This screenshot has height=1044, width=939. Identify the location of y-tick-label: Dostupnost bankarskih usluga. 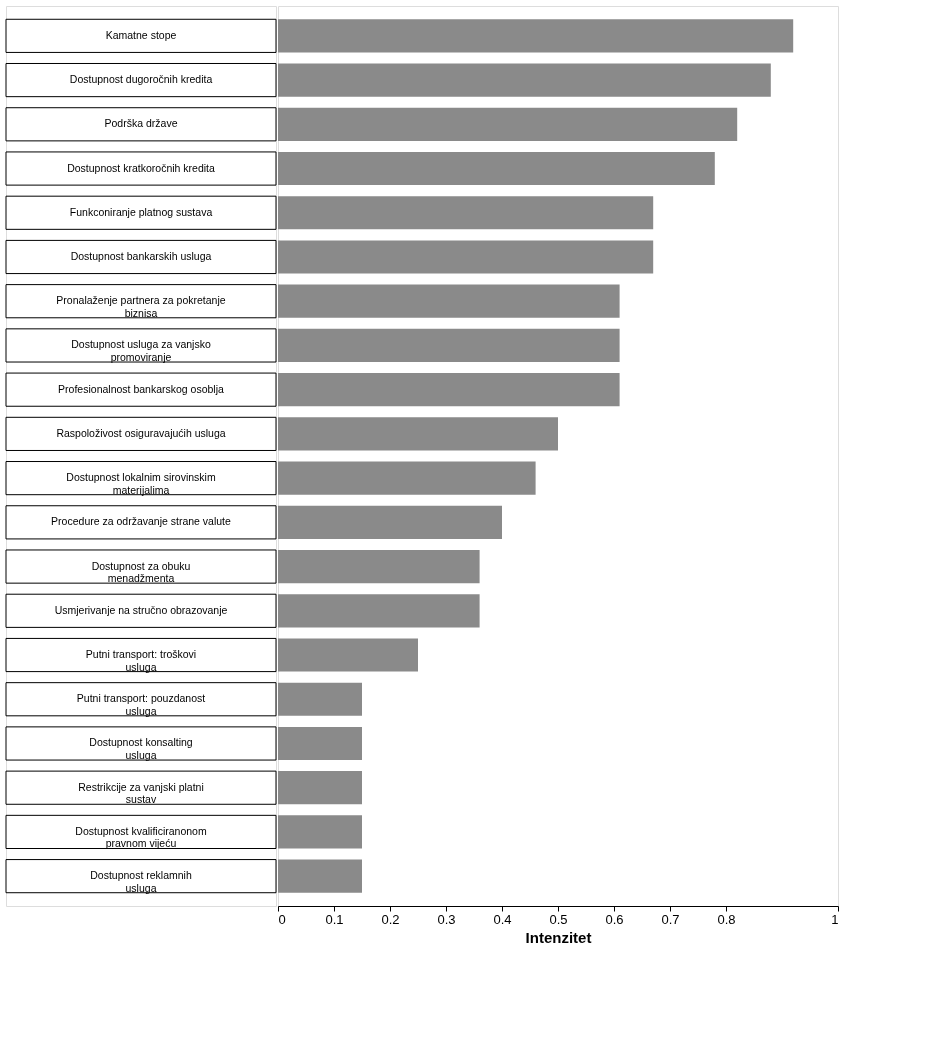
(141, 255).